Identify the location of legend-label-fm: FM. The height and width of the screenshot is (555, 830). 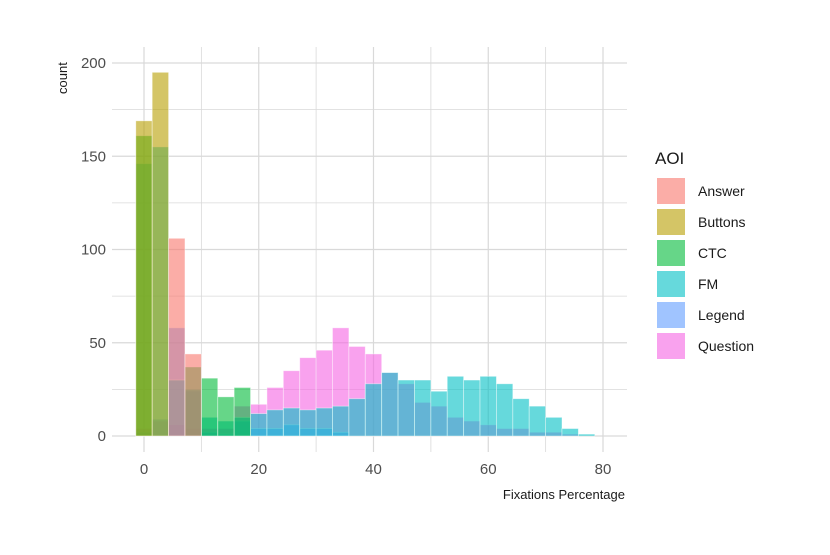
(708, 284).